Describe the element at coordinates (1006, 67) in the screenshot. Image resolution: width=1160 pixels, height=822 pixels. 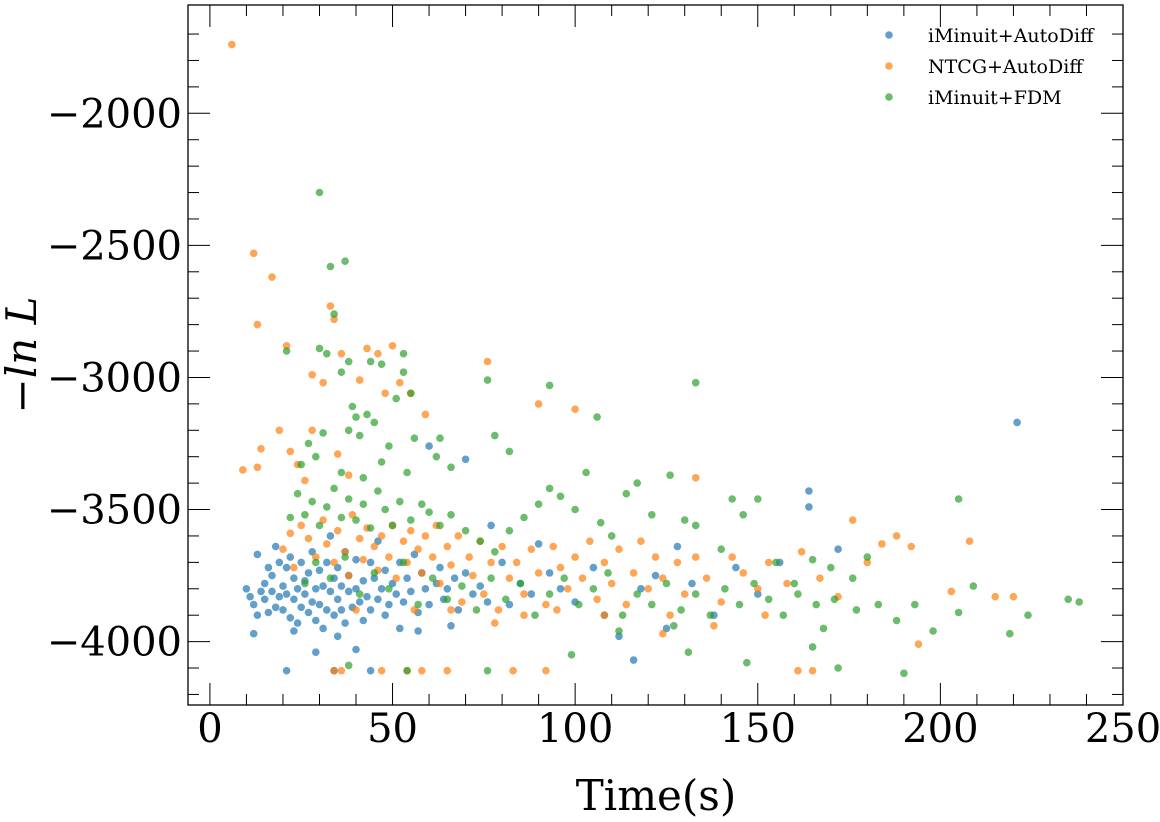
I see `legend-label: NTCG+AutoDiff` at that location.